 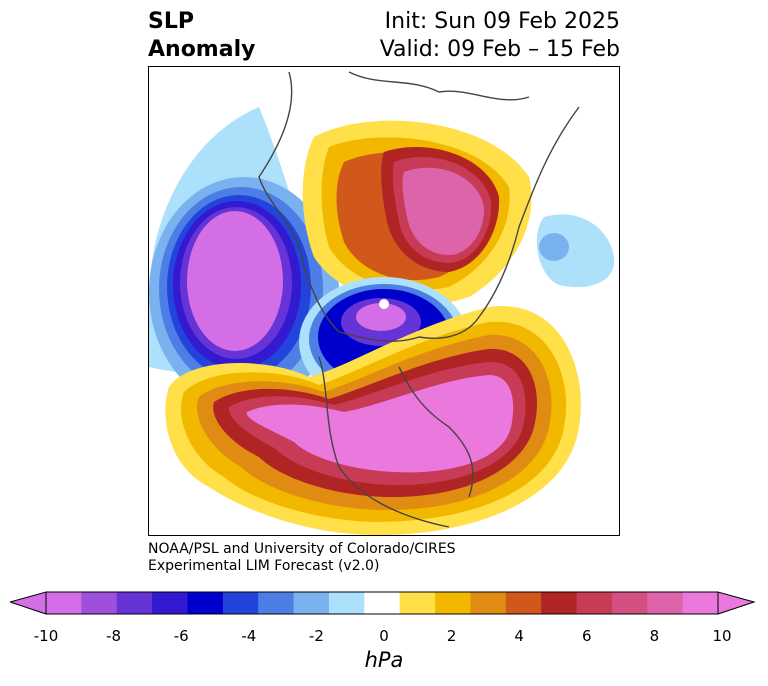 I want to click on colorbar-tick-label: 0, so click(x=384, y=636).